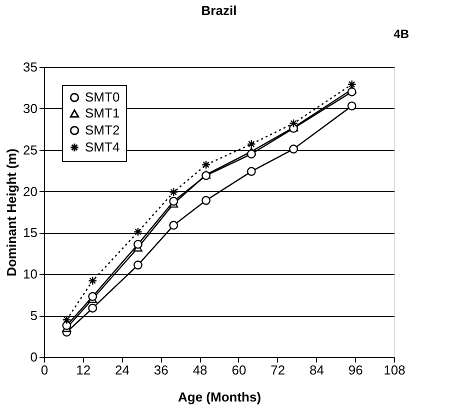 The width and height of the screenshot is (456, 418). Describe the element at coordinates (402, 34) in the screenshot. I see `text: 4B` at that location.